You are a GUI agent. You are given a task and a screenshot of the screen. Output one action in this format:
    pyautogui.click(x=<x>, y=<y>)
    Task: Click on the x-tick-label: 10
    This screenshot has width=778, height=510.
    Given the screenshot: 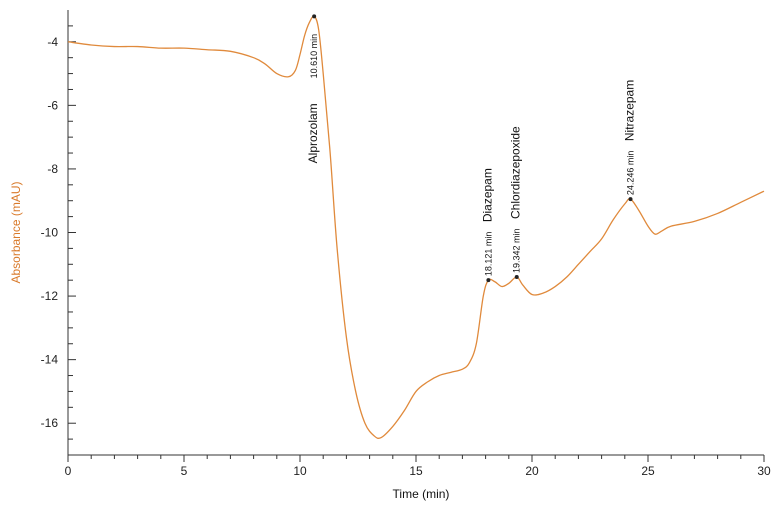 What is the action you would take?
    pyautogui.click(x=300, y=471)
    